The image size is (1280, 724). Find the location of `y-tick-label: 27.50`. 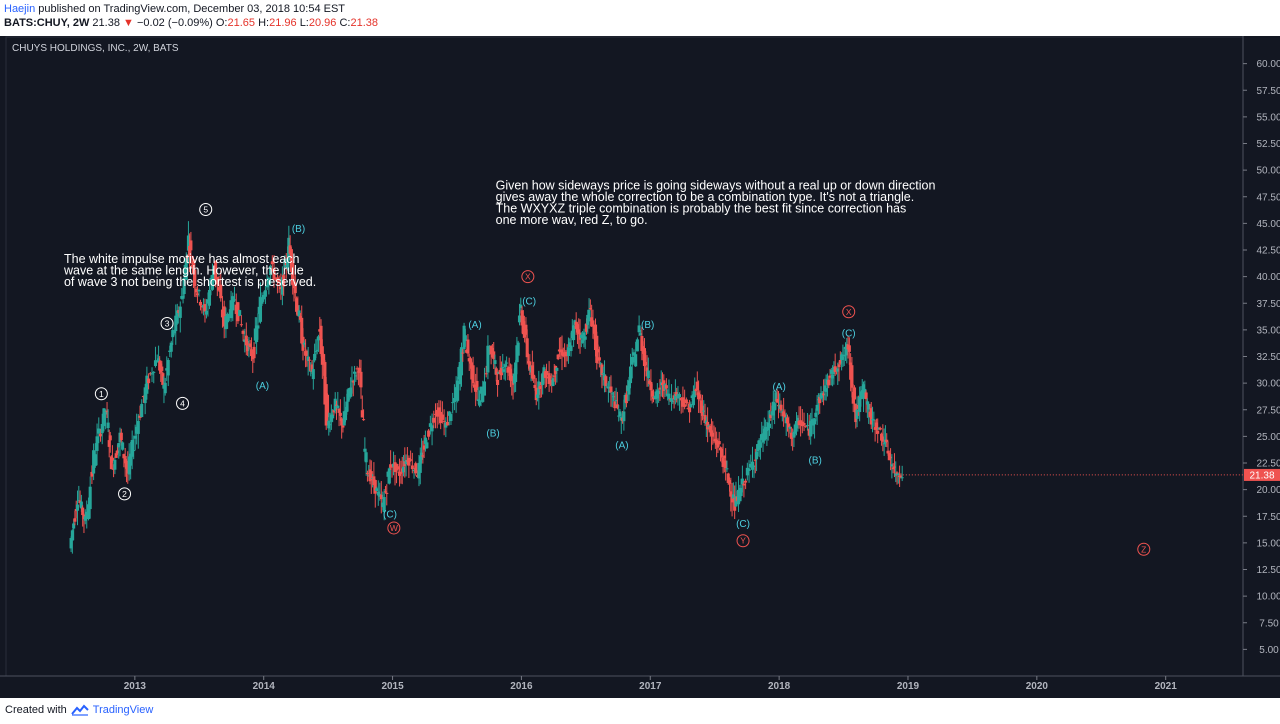

y-tick-label: 27.50 is located at coordinates (1268, 410).